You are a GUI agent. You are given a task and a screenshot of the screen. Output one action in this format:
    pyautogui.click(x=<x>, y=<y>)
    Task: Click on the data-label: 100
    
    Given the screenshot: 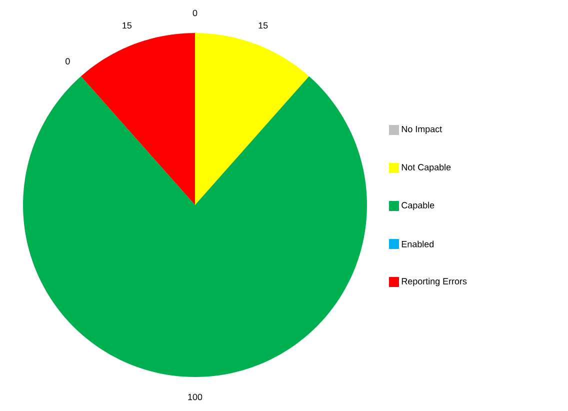 What is the action you would take?
    pyautogui.click(x=195, y=397)
    